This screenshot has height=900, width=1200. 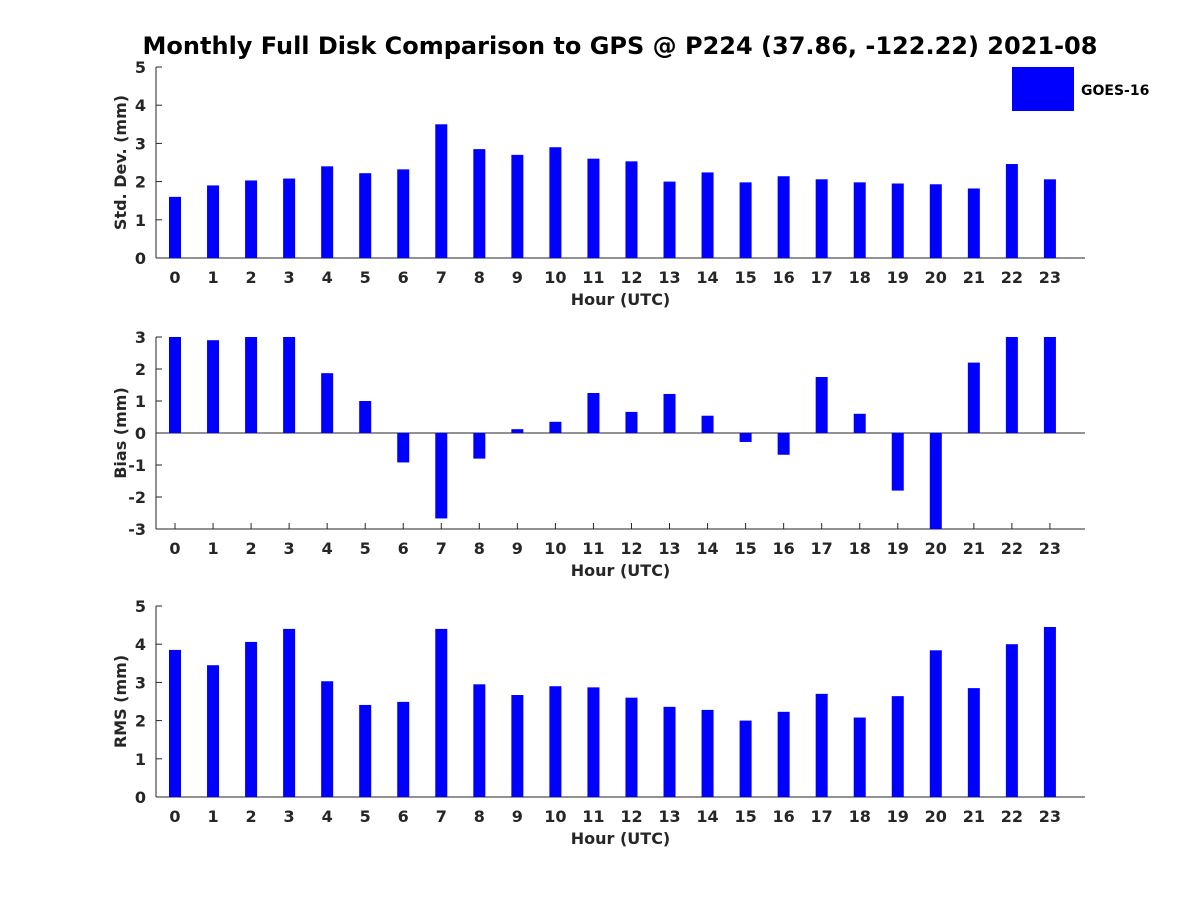 I want to click on y-axis-label: Bias (mm), so click(x=120, y=433).